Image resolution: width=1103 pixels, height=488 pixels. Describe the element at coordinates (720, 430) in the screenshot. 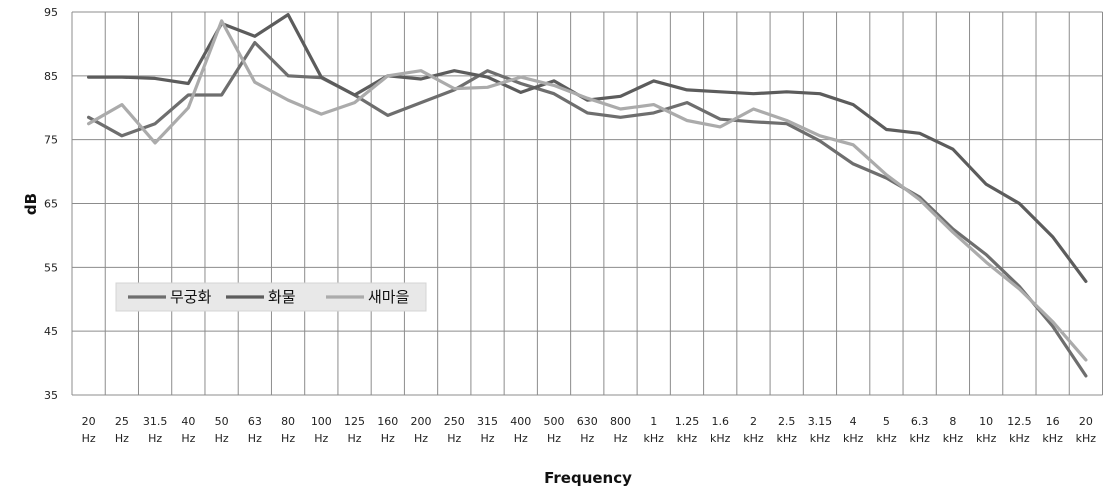

I see `x-tick-label: 1.6 kHz` at that location.